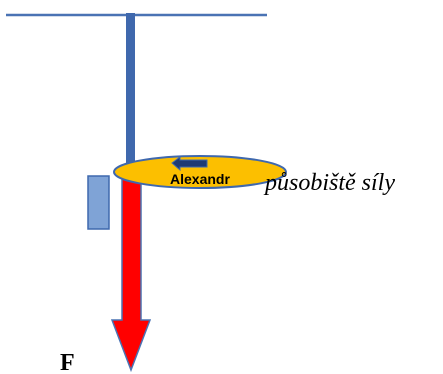  What do you see at coordinates (130, 93) in the screenshot?
I see `hanging-string` at bounding box center [130, 93].